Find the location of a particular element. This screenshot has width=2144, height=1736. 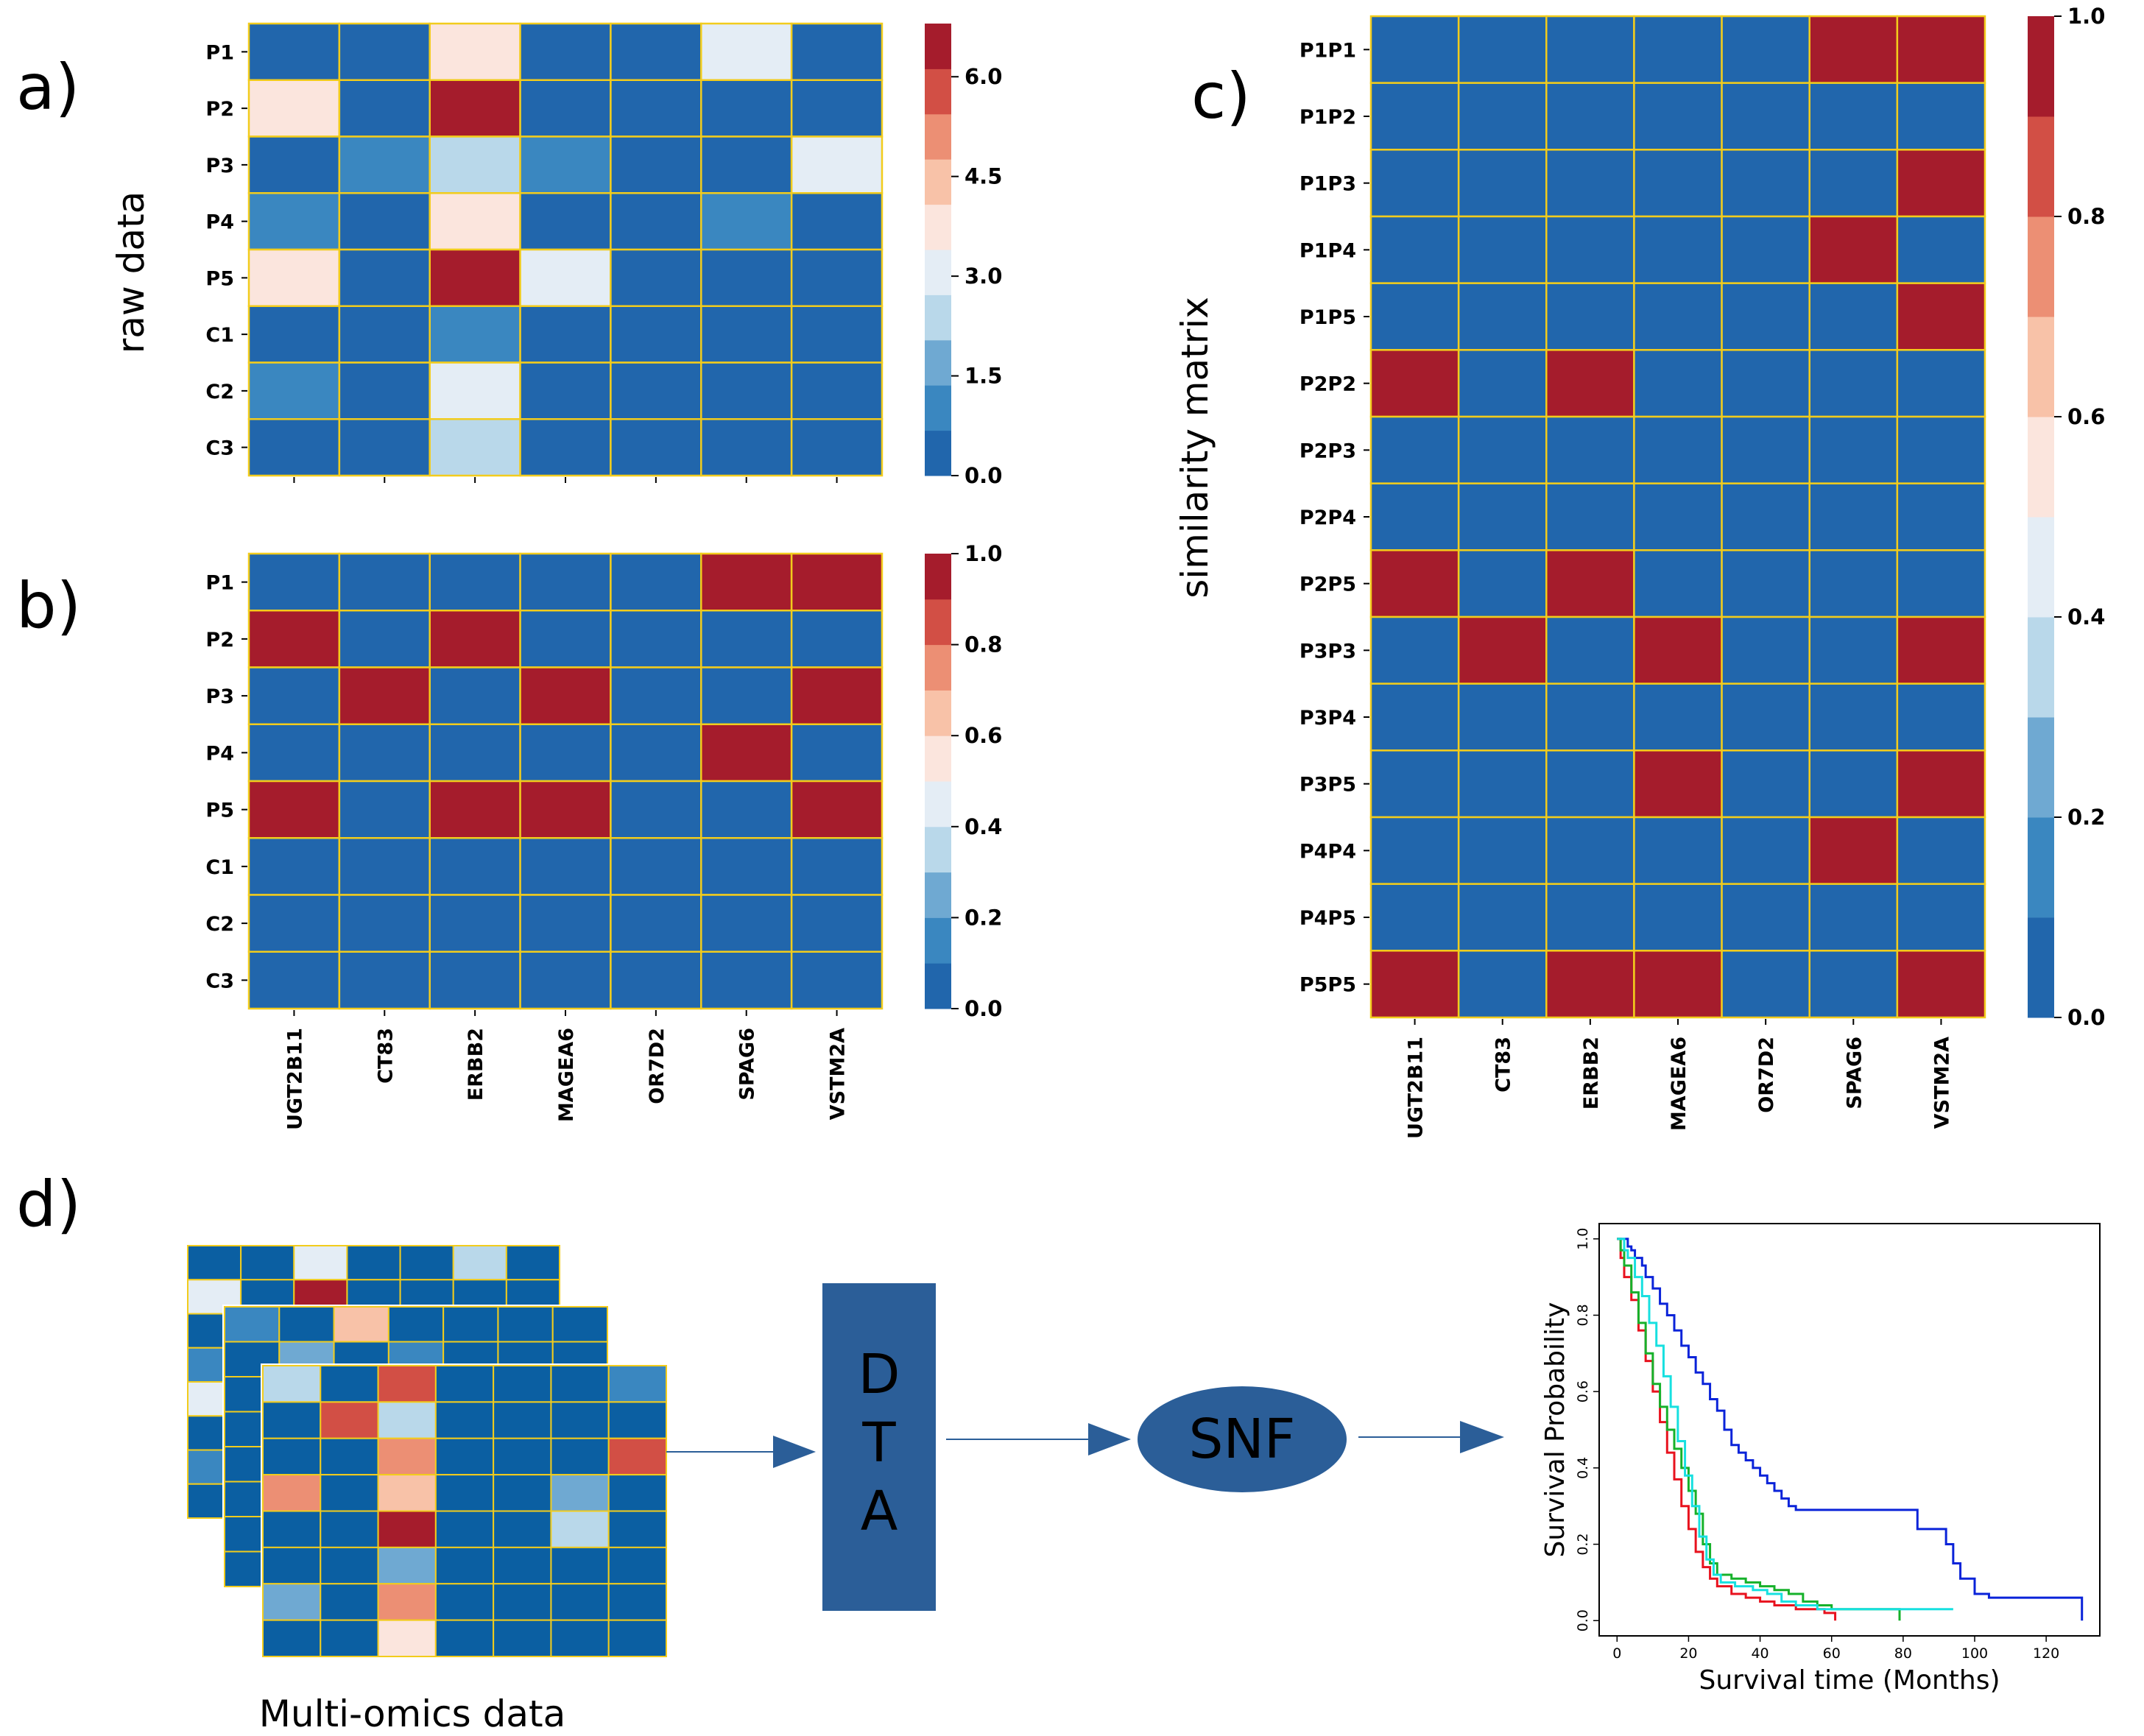

col-label: CT83 is located at coordinates (385, 1056).